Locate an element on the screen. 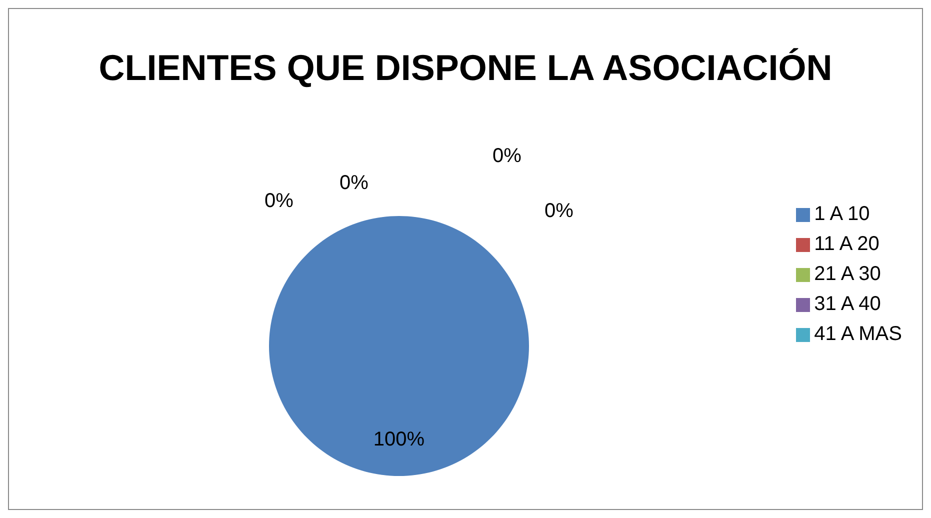 The width and height of the screenshot is (931, 518). legend-label: 11 A 20 is located at coordinates (847, 244).